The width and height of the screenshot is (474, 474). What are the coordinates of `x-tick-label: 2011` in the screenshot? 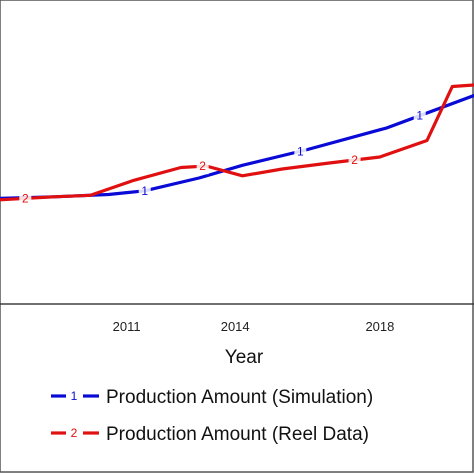 It's located at (127, 326).